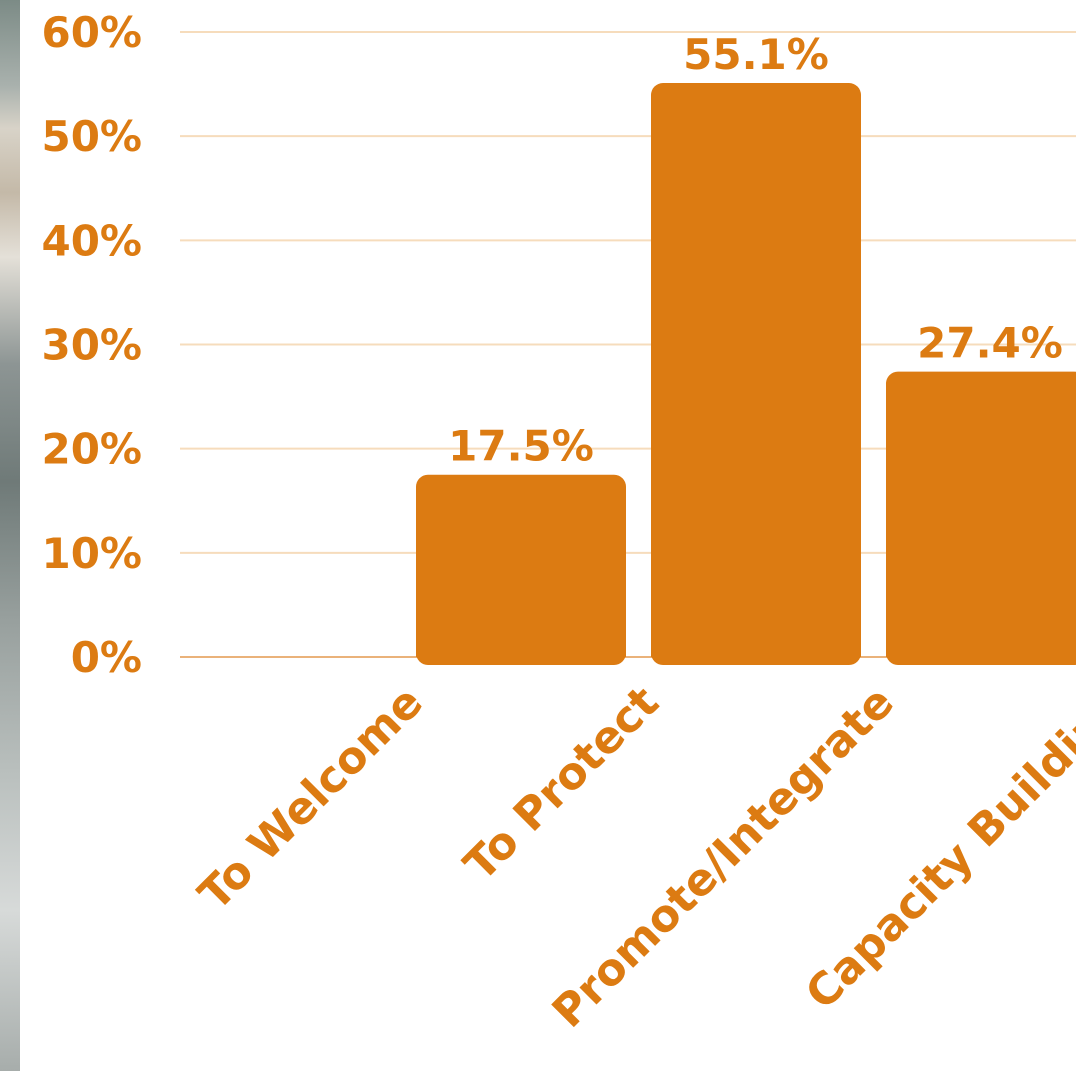  What do you see at coordinates (311, 799) in the screenshot?
I see `category-label: To Welcome` at bounding box center [311, 799].